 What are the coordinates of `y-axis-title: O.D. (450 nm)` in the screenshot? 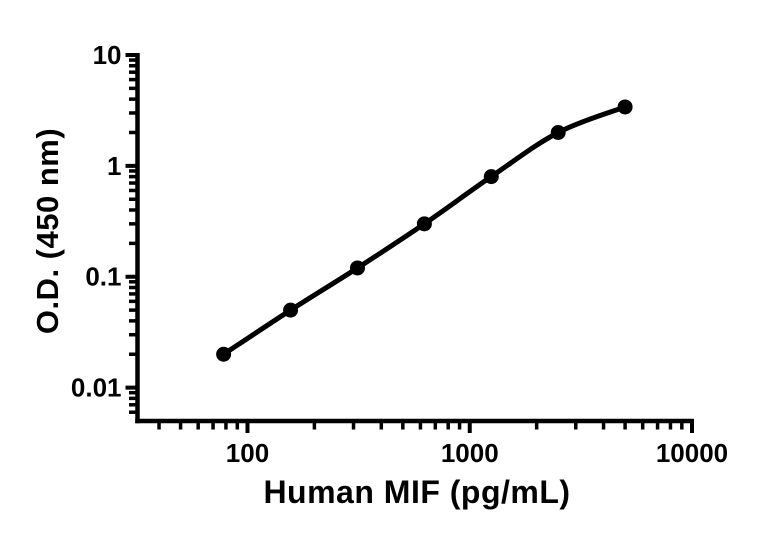 It's located at (47, 231).